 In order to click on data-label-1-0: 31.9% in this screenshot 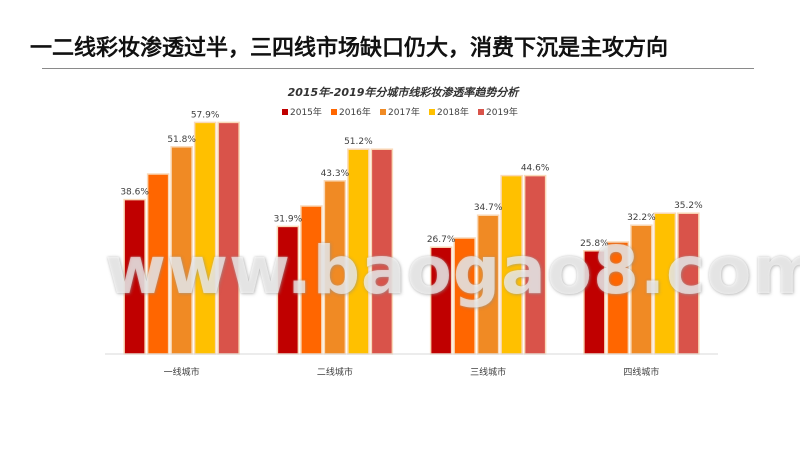, I will do `click(288, 219)`.